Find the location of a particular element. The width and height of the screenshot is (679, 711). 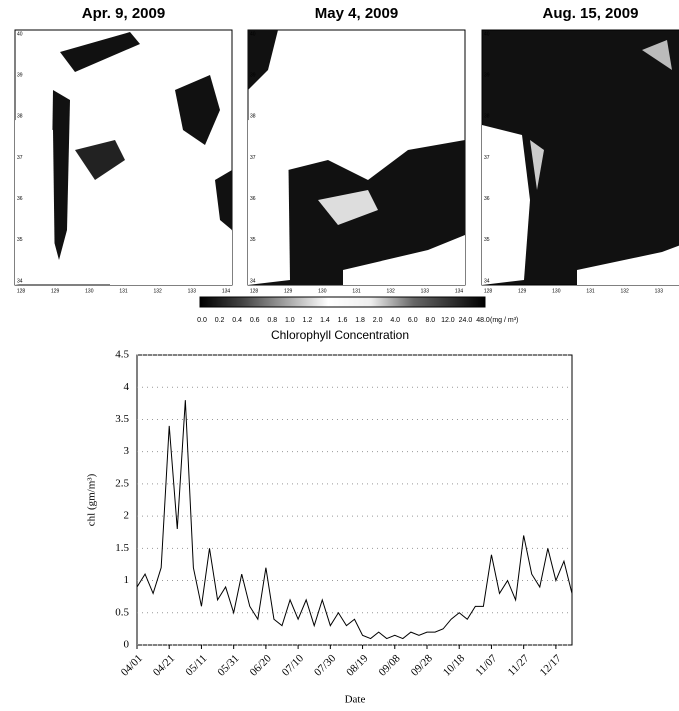

colorbar-title: Chlorophyll Concentration is located at coordinates (340, 335).